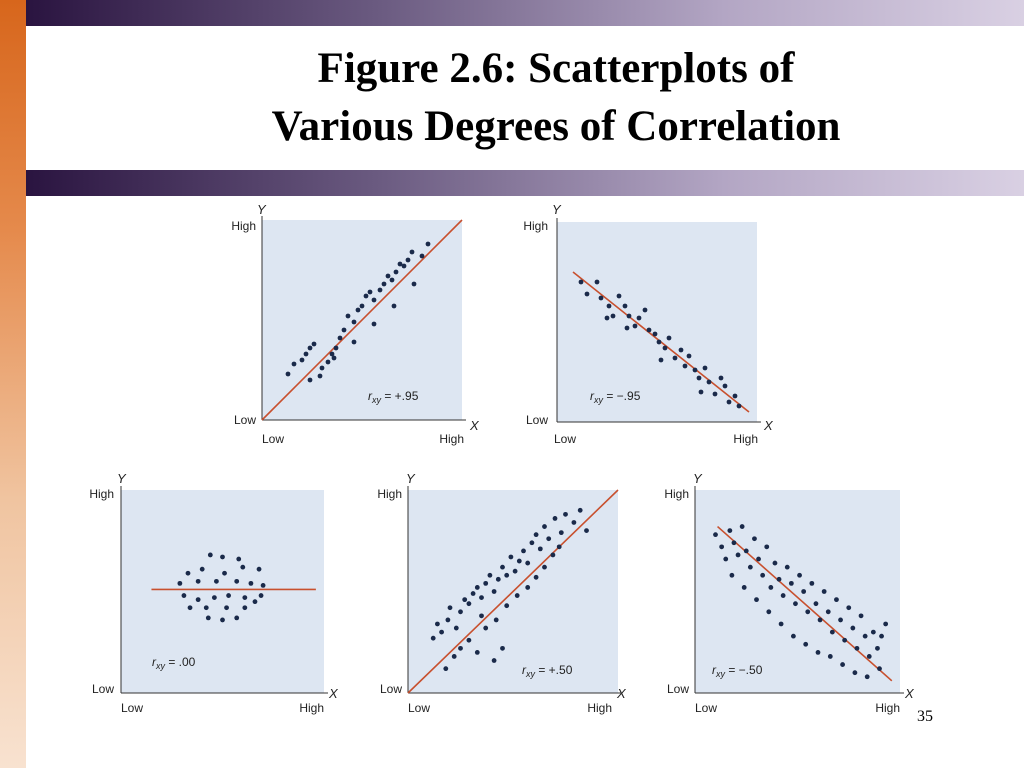 The width and height of the screenshot is (1024, 768). What do you see at coordinates (537, 420) in the screenshot?
I see `y-tick-low: Low` at bounding box center [537, 420].